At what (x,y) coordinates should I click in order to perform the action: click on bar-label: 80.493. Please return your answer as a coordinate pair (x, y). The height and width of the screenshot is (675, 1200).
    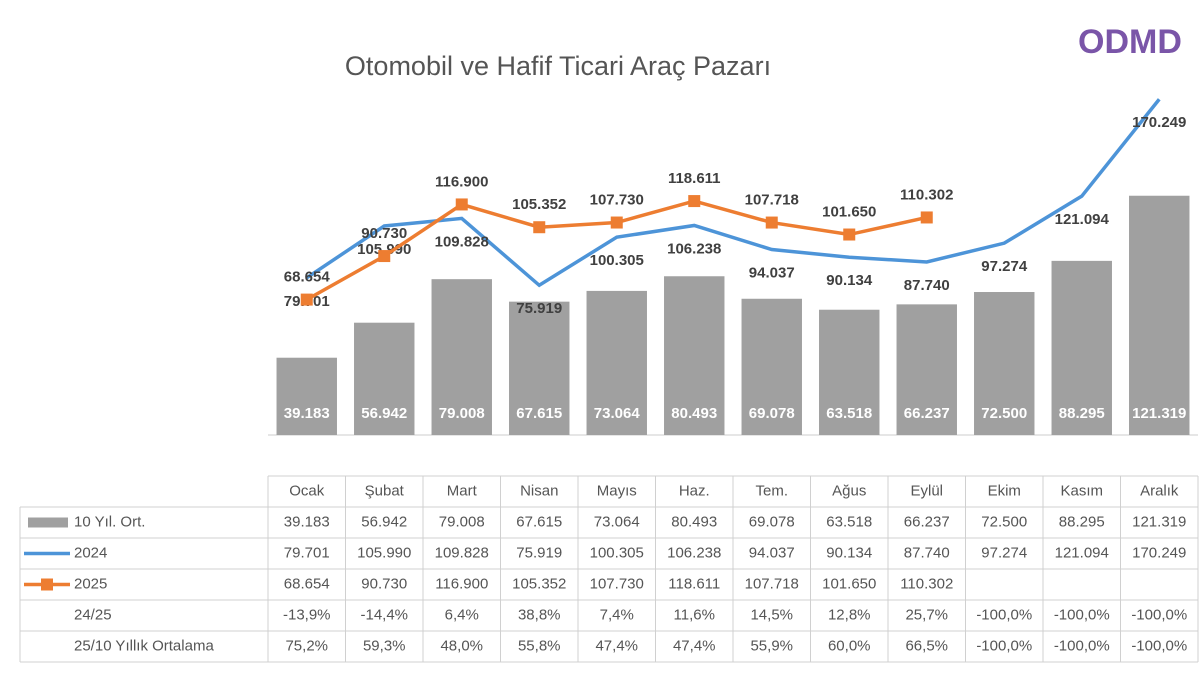
    Looking at the image, I should click on (694, 413).